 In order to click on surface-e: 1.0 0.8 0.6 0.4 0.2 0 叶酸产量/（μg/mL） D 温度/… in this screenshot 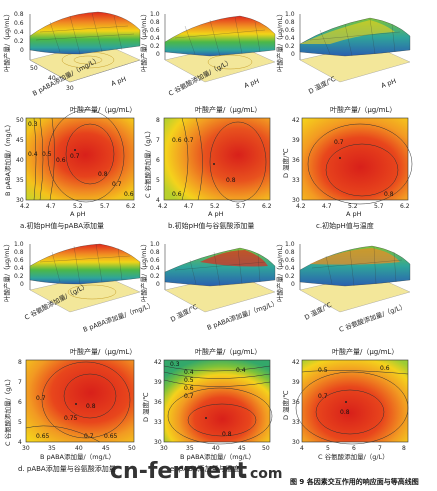, I will do `click(209, 285)`.